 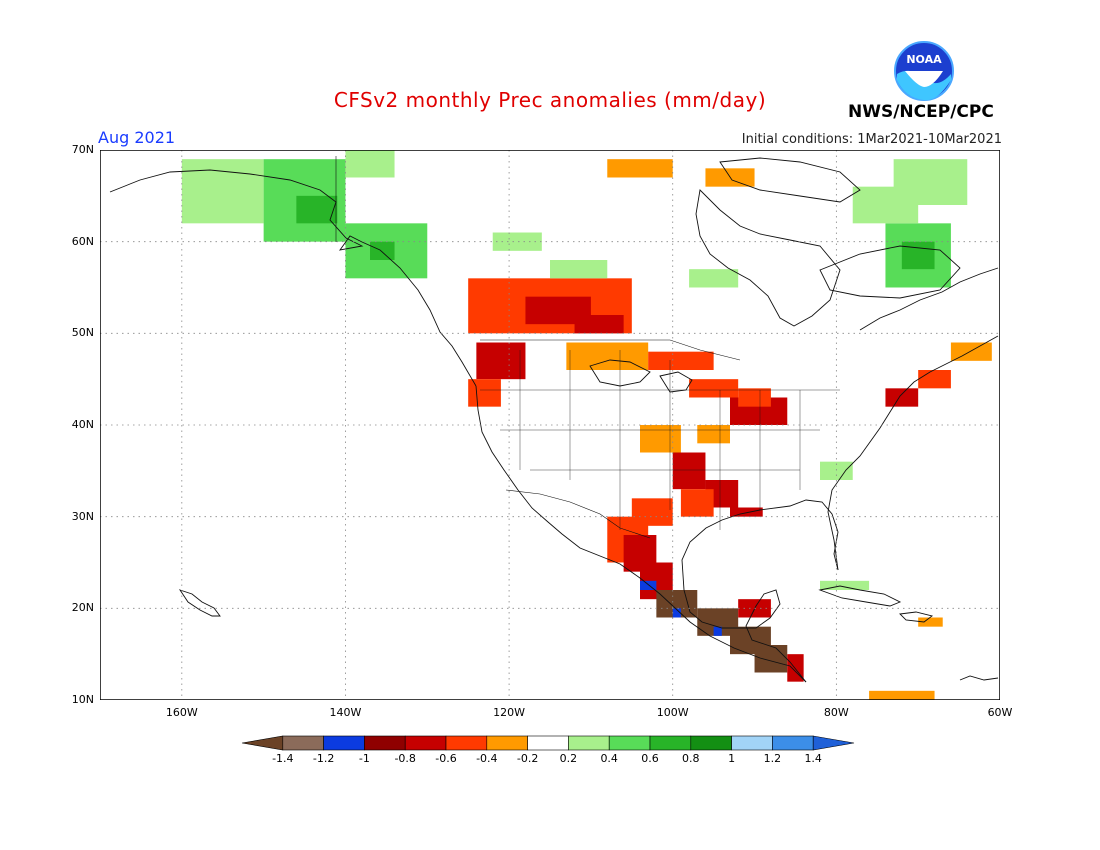 What do you see at coordinates (871, 139) in the screenshot?
I see `initial-conditions-label: Initial conditions: 1Mar2021-10Mar2021` at bounding box center [871, 139].